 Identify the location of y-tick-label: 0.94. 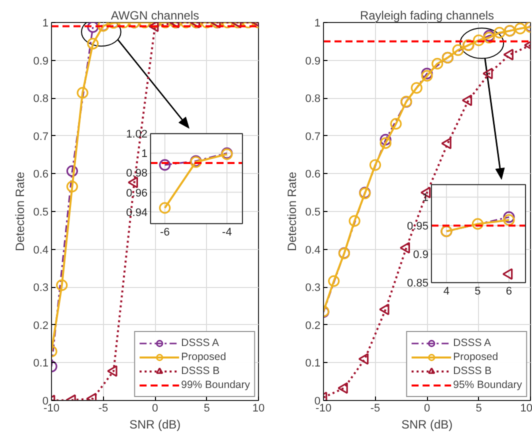
(137, 212).